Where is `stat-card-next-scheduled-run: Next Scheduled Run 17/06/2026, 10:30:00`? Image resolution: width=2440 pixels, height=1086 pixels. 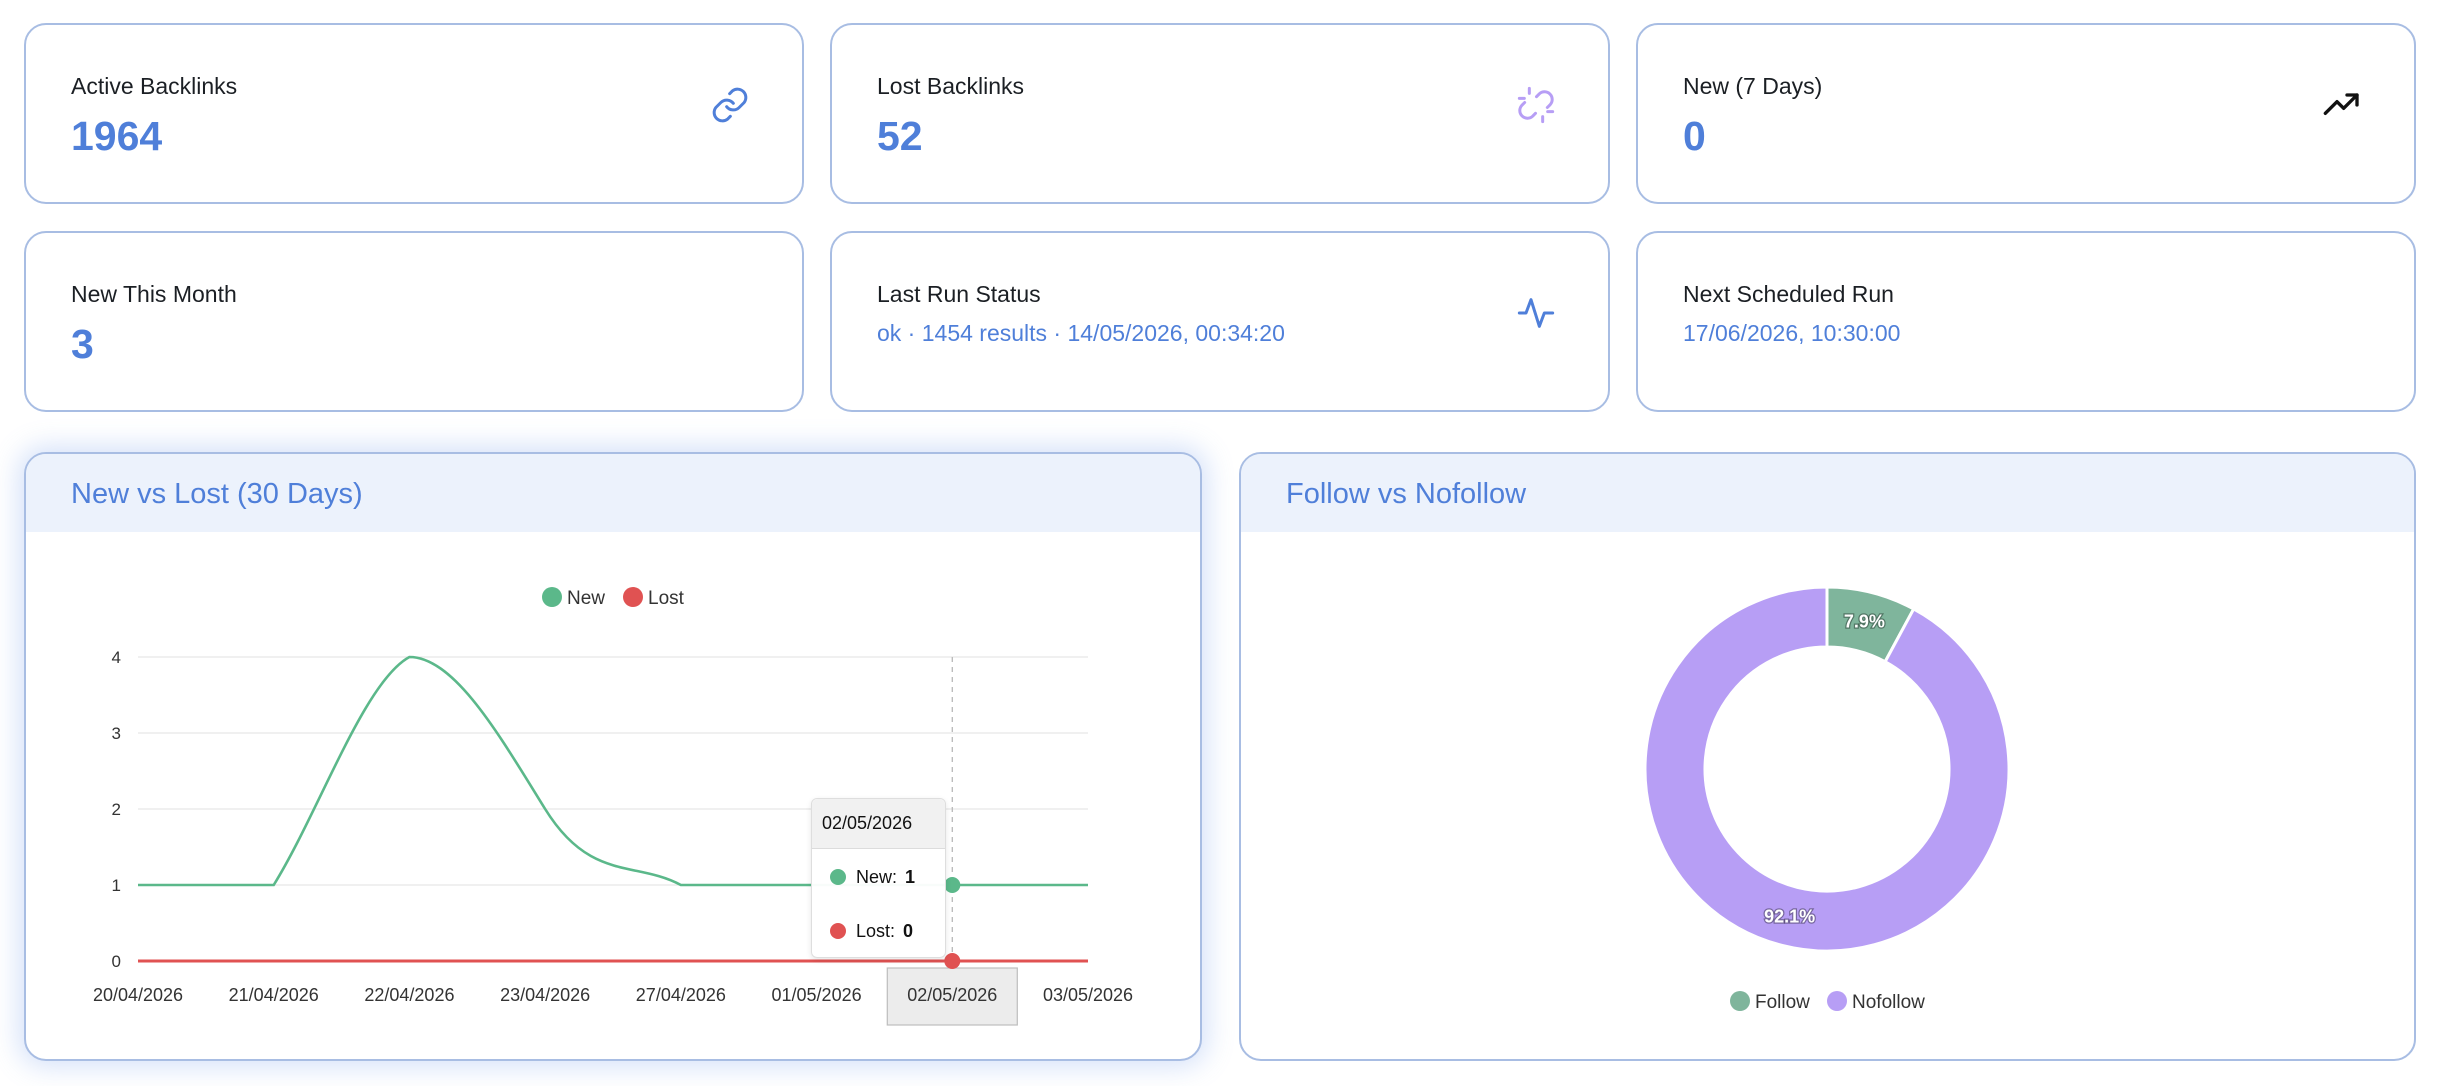
stat-card-next-scheduled-run: Next Scheduled Run 17/06/2026, 10:30:00 is located at coordinates (2026, 321).